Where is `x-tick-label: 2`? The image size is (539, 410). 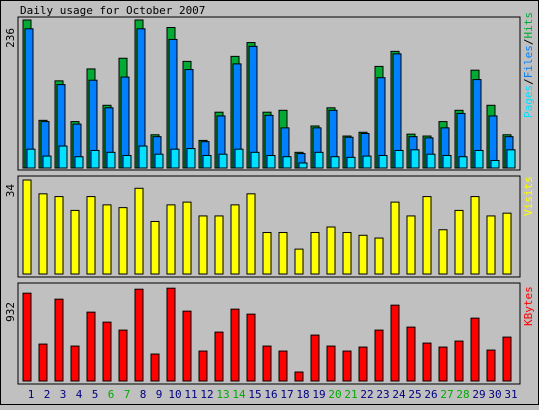 x-tick-label: 2 is located at coordinates (47, 394).